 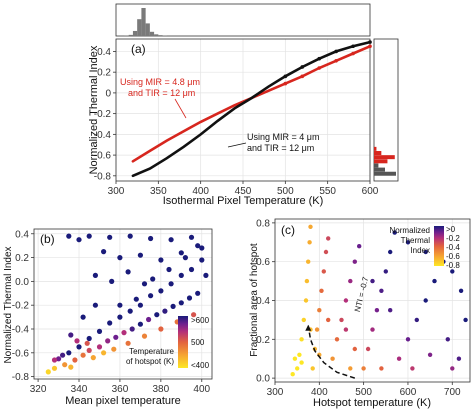 I want to click on panel-c-x-axis-label: Hotspot temperature (K), so click(x=372, y=403).